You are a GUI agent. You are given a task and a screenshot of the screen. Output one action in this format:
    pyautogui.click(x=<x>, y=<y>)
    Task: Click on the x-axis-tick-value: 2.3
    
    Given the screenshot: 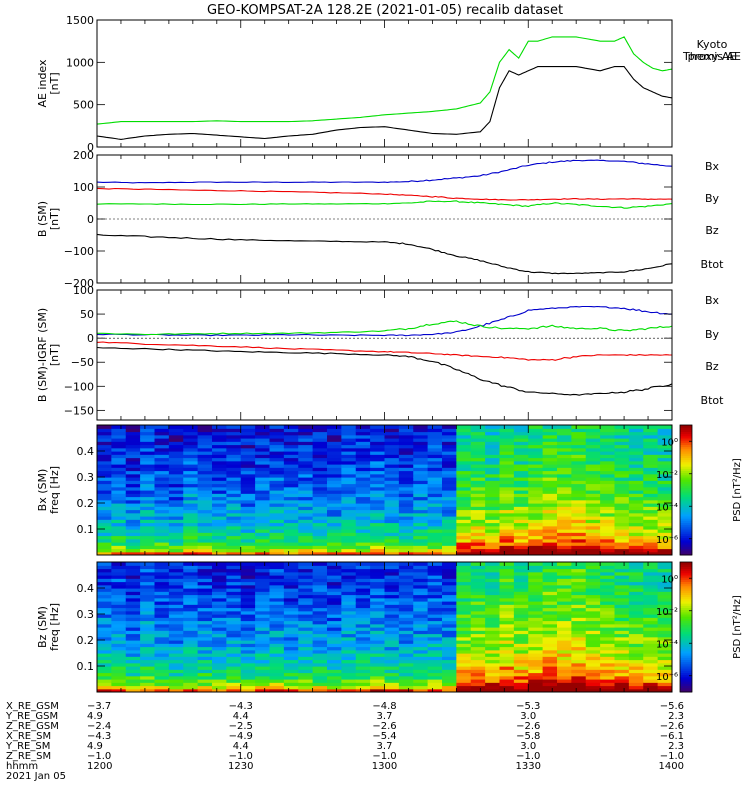 What is the action you would take?
    pyautogui.click(x=676, y=716)
    